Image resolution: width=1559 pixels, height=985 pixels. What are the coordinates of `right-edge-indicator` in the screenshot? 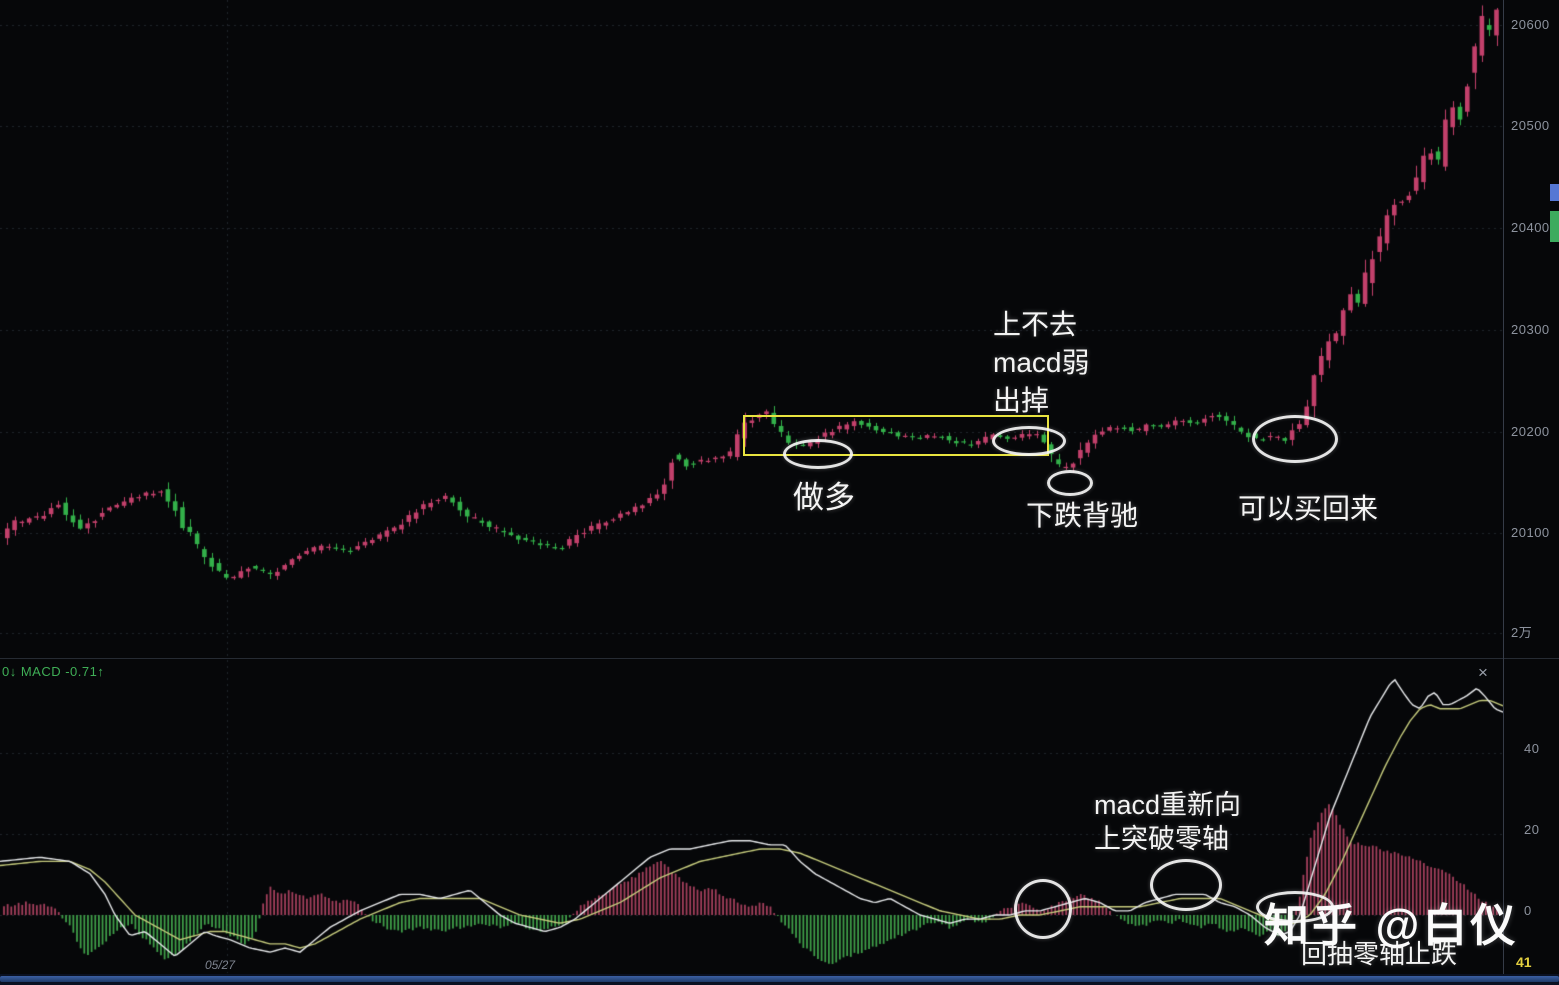 It's located at (1554, 214).